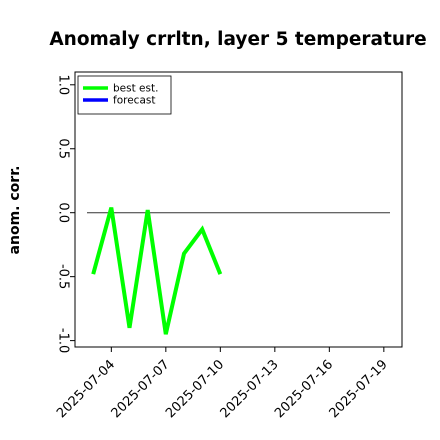  I want to click on legend-label: best est., so click(135, 89).